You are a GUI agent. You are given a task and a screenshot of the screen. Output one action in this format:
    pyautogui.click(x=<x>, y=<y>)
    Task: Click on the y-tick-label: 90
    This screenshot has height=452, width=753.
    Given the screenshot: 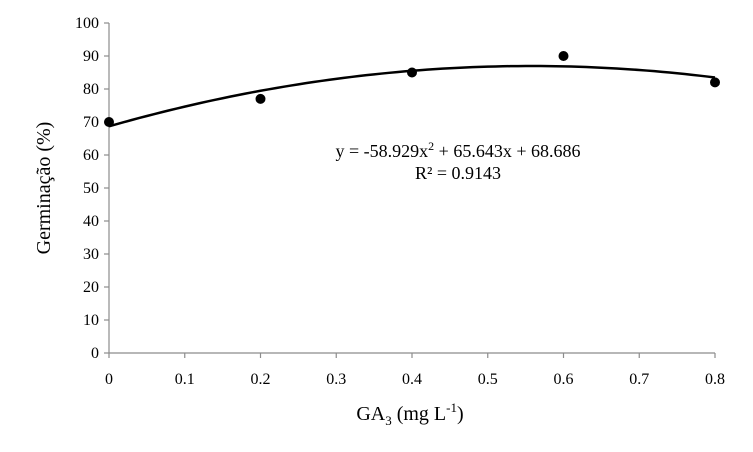 What is the action you would take?
    pyautogui.click(x=91, y=56)
    